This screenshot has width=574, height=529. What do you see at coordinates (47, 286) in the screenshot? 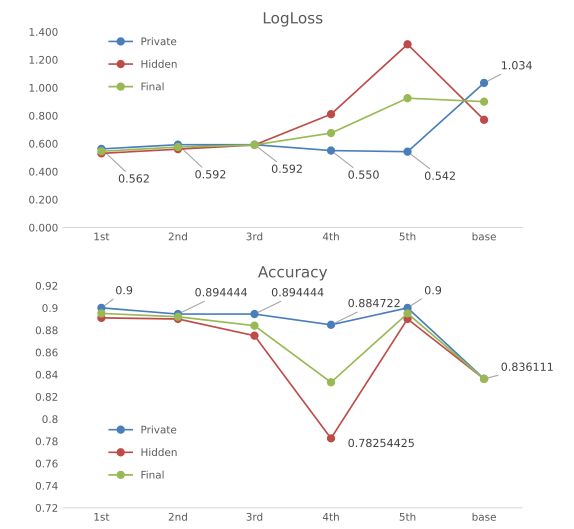
I see `y-tick-label: 0.92` at bounding box center [47, 286].